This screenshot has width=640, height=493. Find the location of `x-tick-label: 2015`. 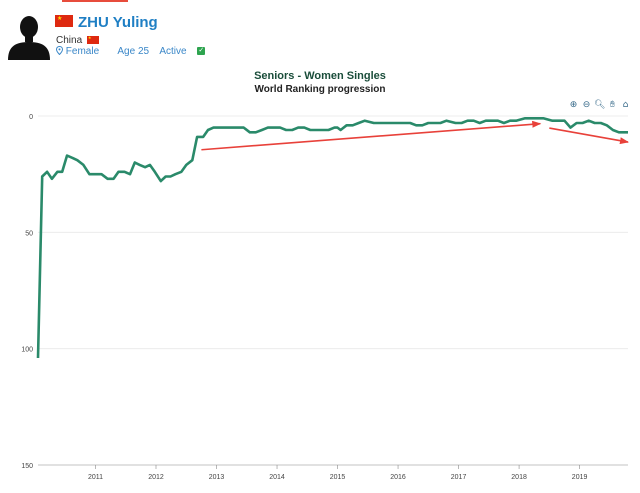

x-tick-label: 2015 is located at coordinates (338, 477).